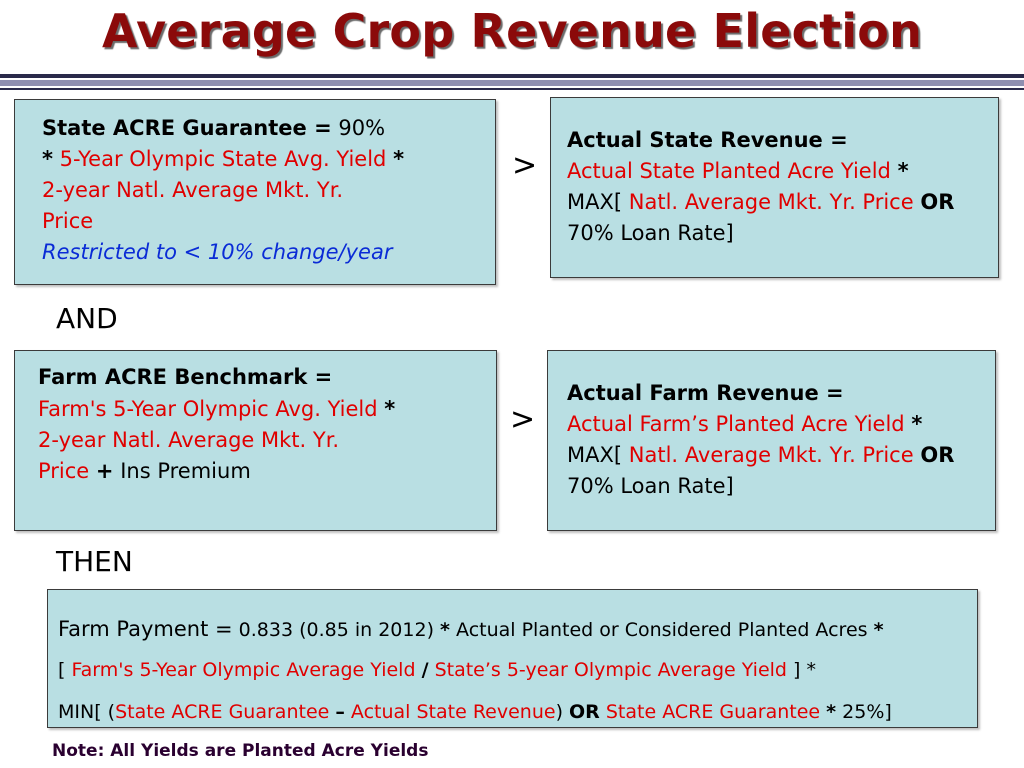  Describe the element at coordinates (362, 128) in the screenshot. I see `state-guarantee-pct: 90%` at that location.